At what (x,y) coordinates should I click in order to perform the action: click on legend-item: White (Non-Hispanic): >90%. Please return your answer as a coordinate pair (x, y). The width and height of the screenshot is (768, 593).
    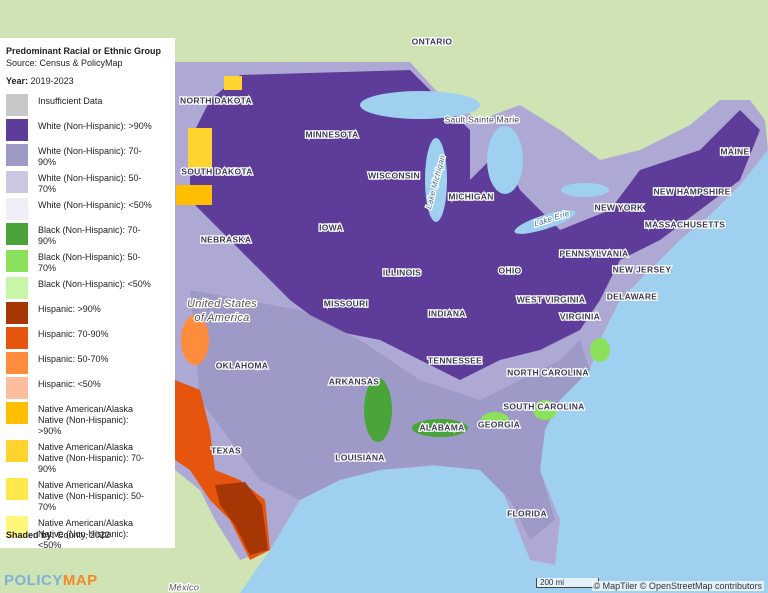
    Looking at the image, I should click on (87, 130).